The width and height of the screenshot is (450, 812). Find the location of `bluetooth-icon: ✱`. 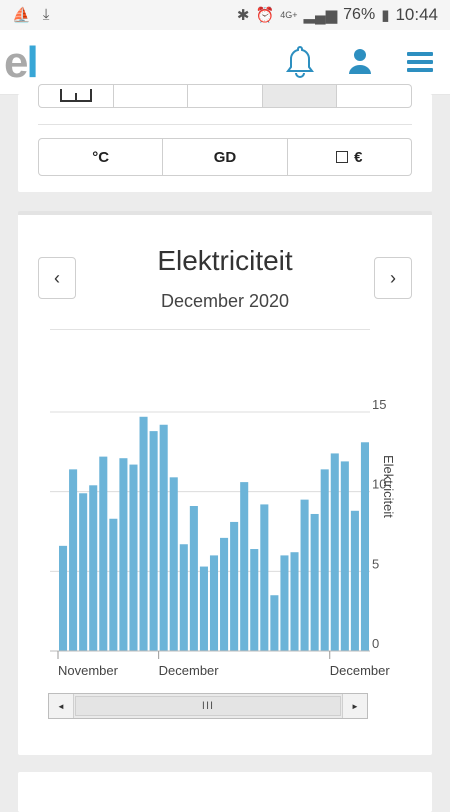

bluetooth-icon: ✱ is located at coordinates (243, 15).